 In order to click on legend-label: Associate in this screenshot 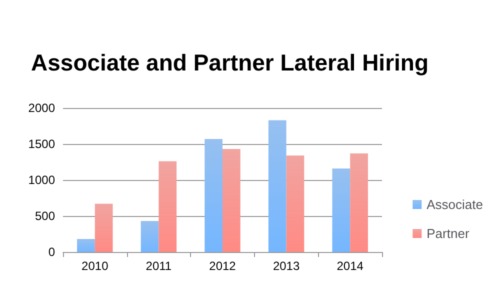, I will do `click(455, 204)`.